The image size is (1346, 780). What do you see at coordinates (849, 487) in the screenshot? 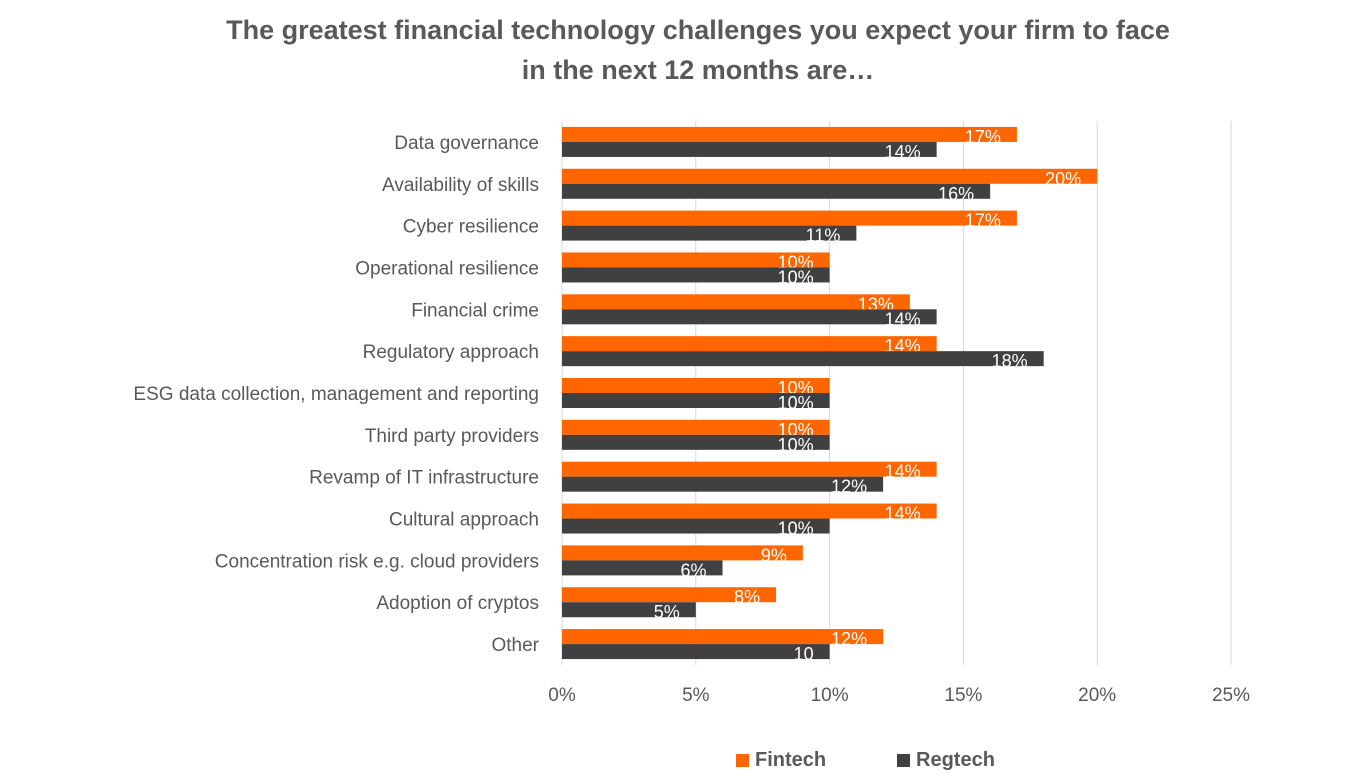
I see `data-label-regtech: 12%` at bounding box center [849, 487].